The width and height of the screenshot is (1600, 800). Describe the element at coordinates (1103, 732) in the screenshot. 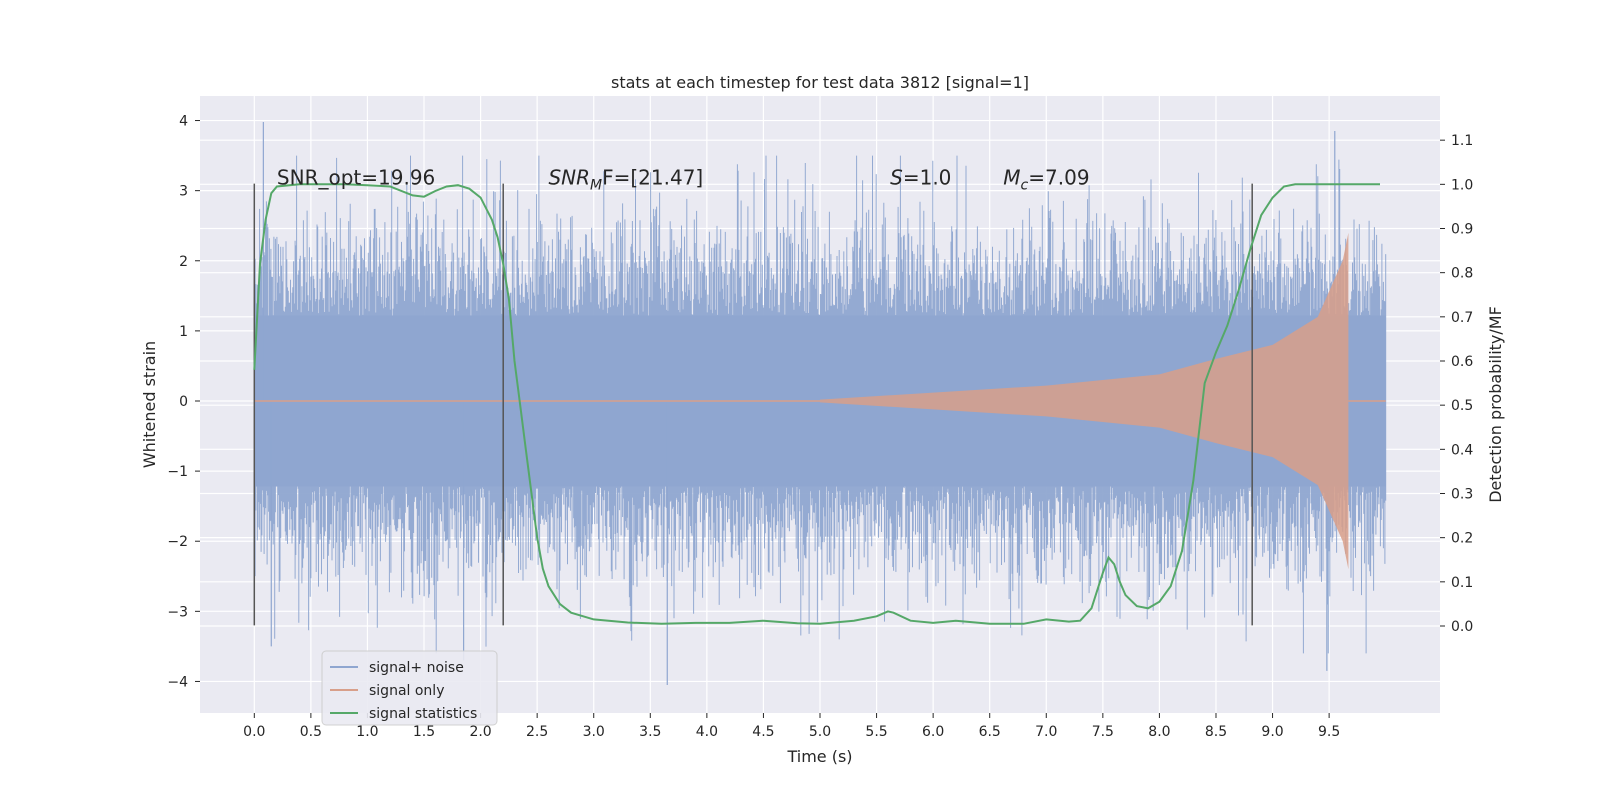

I see `x-tick-label: 7.5` at that location.